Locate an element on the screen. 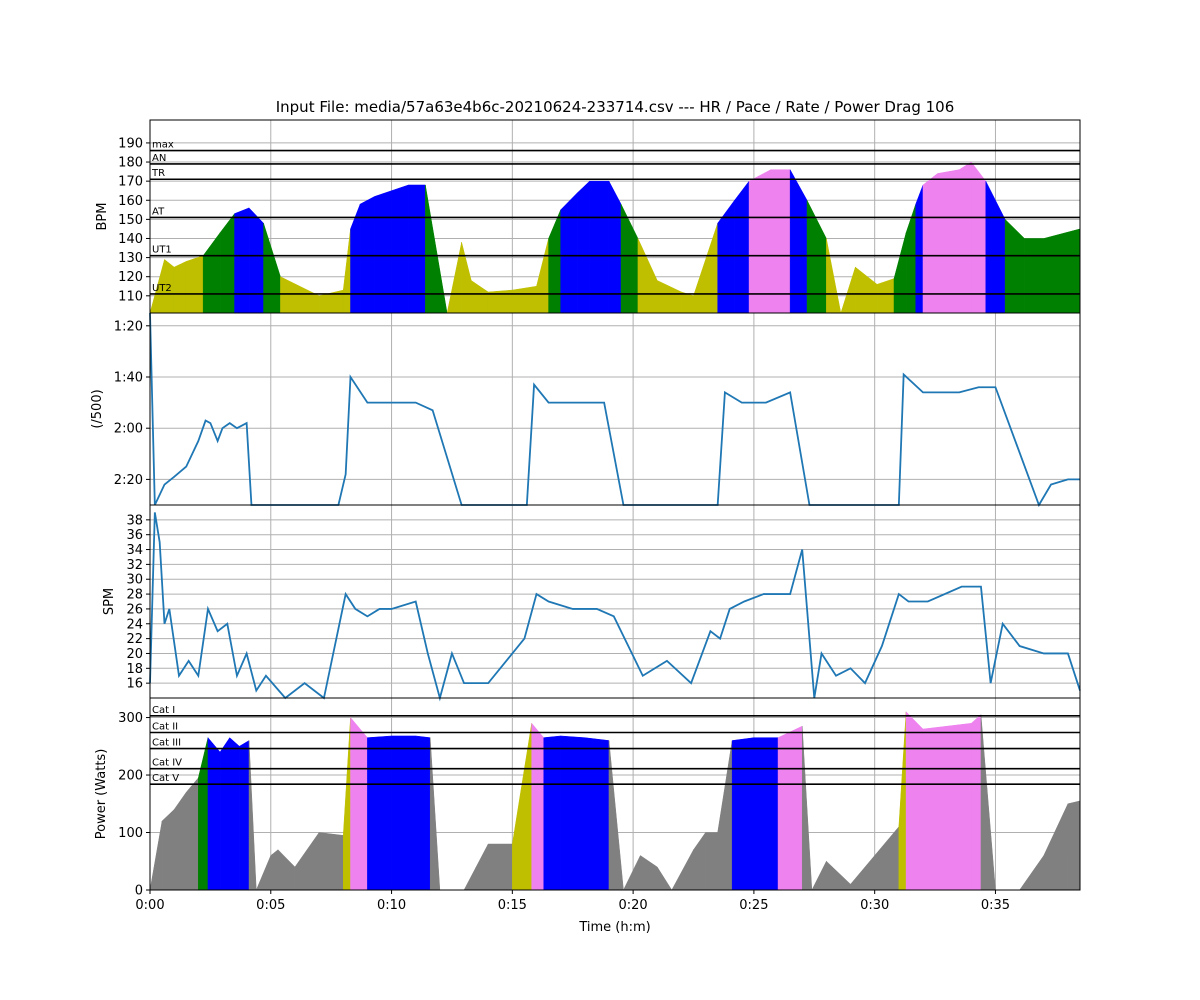  spm-tick-label: 38 is located at coordinates (134, 520).